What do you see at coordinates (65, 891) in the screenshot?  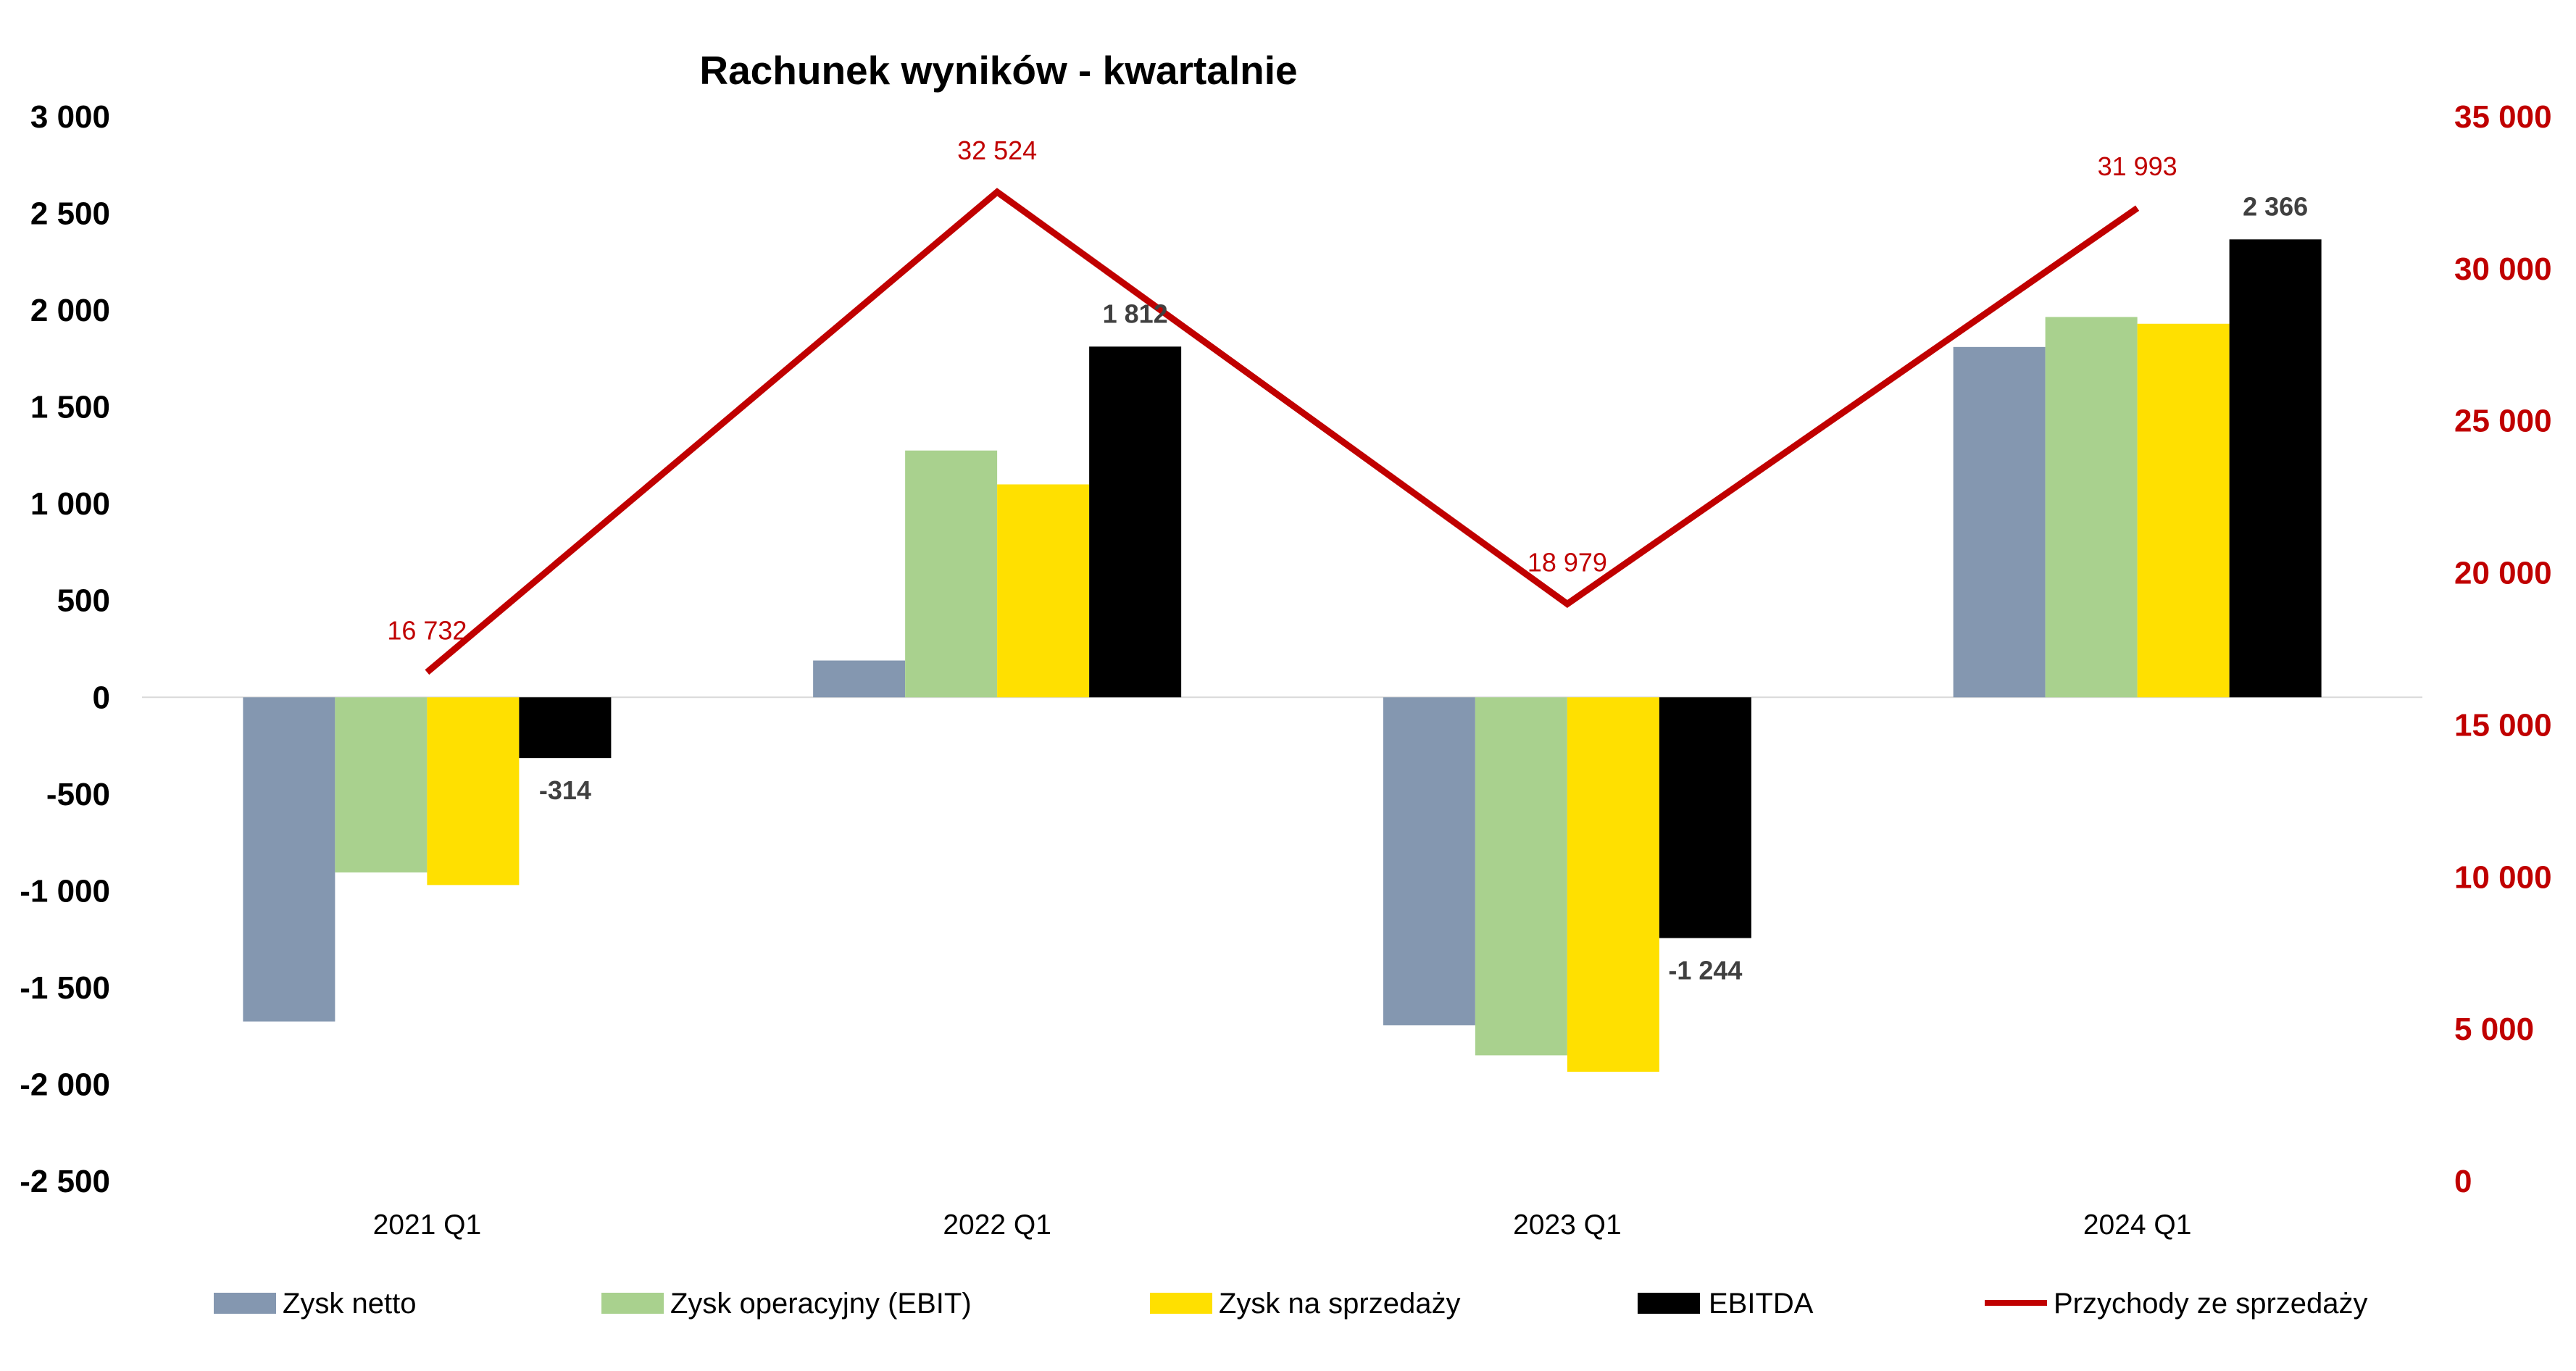 I see `left-axis-tick-label: -1 000` at bounding box center [65, 891].